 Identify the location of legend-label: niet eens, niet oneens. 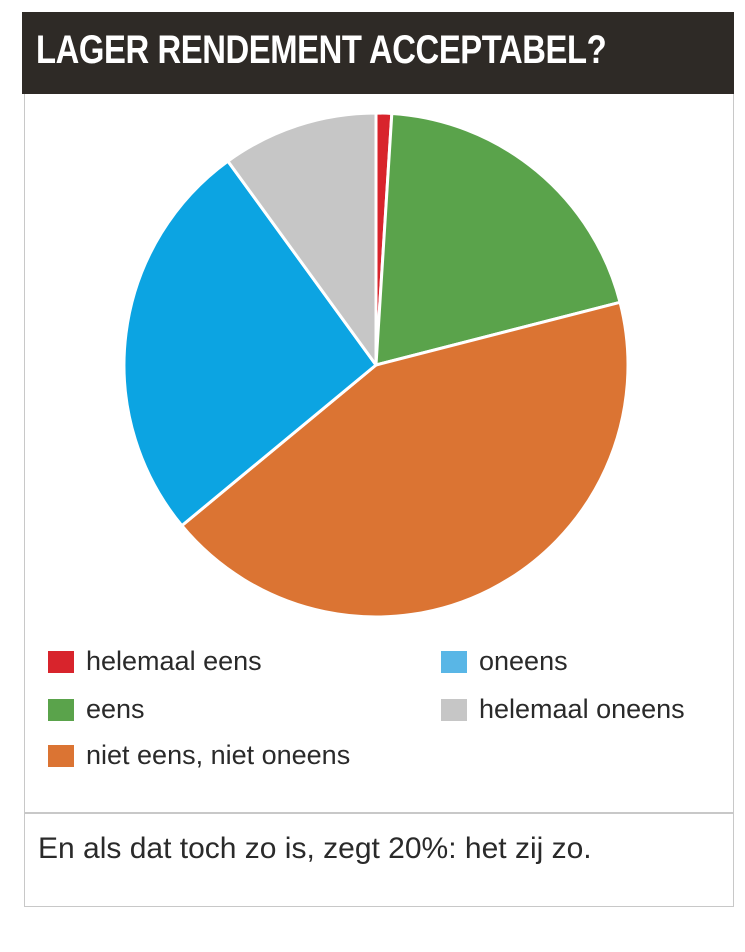
(218, 755).